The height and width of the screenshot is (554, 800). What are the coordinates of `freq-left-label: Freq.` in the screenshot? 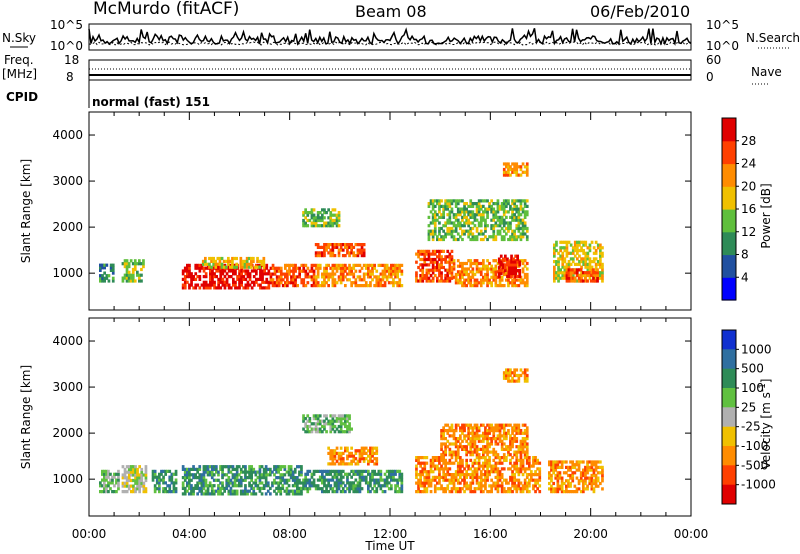 It's located at (19, 60).